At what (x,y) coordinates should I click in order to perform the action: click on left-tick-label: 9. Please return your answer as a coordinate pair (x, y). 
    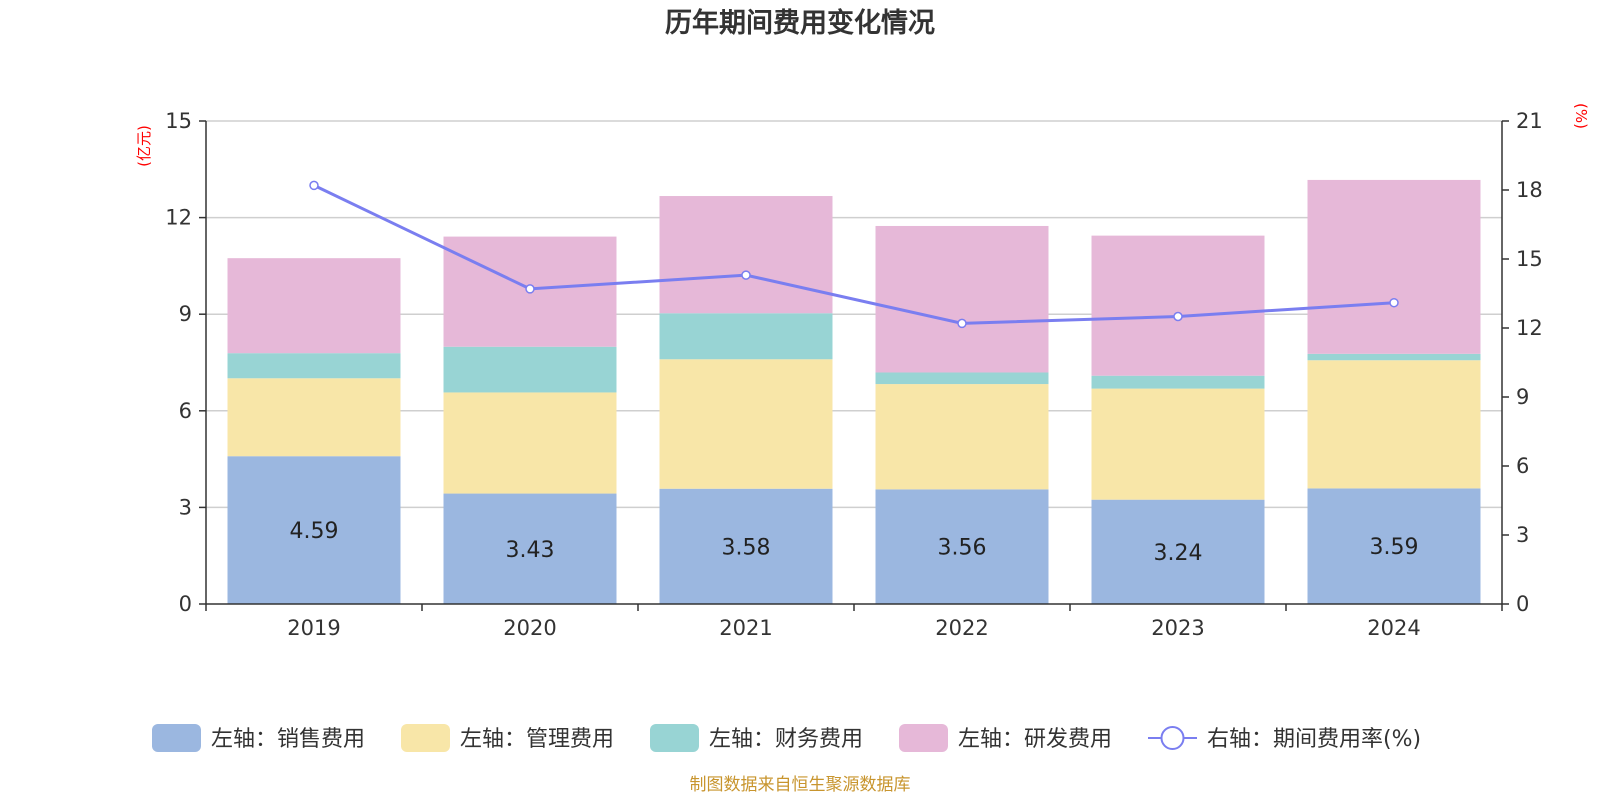
    Looking at the image, I should click on (185, 314).